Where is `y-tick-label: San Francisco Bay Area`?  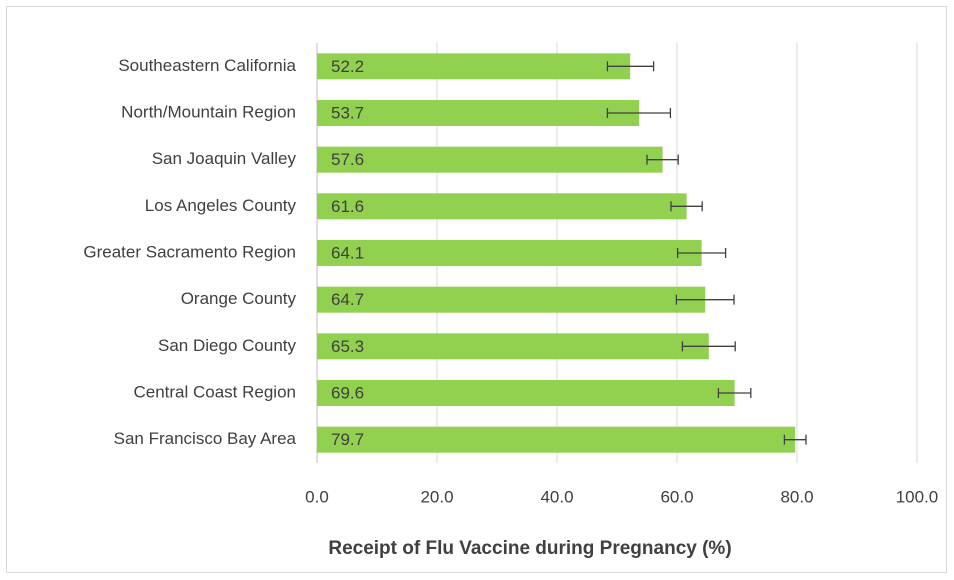
y-tick-label: San Francisco Bay Area is located at coordinates (205, 438).